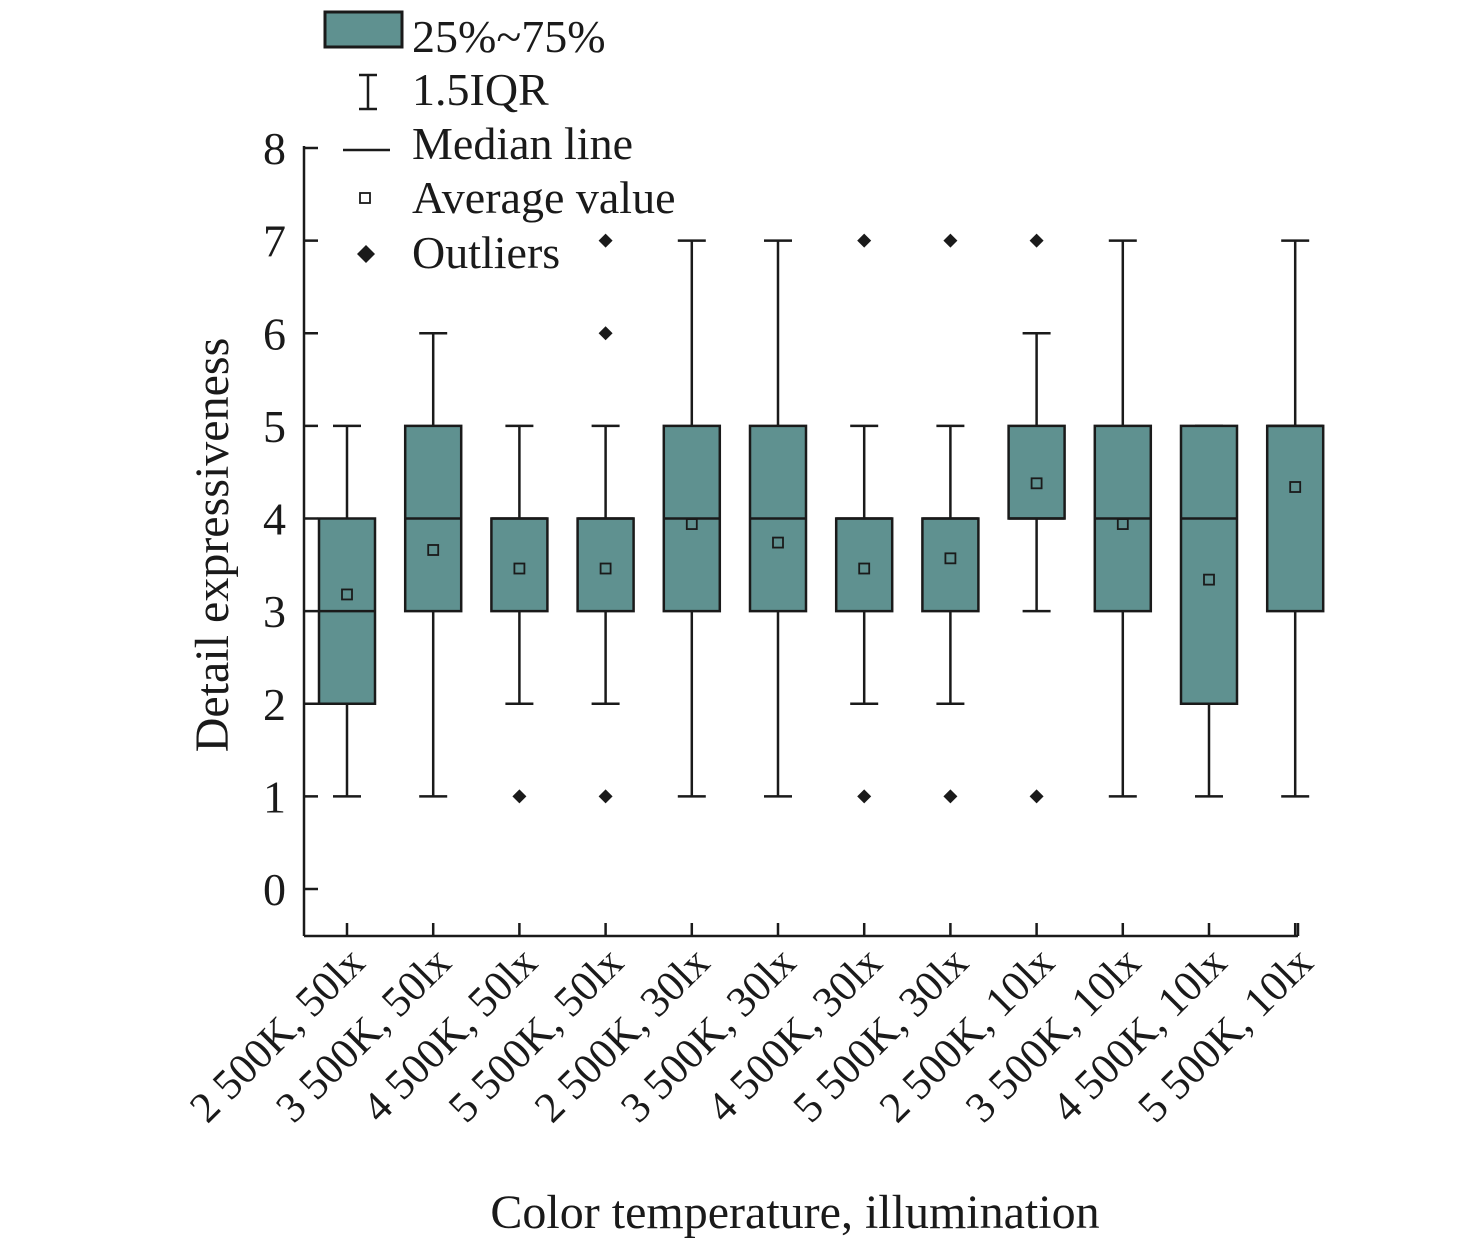 Image resolution: width=1476 pixels, height=1250 pixels. Describe the element at coordinates (274, 611) in the screenshot. I see `y-tick-label: 3` at that location.